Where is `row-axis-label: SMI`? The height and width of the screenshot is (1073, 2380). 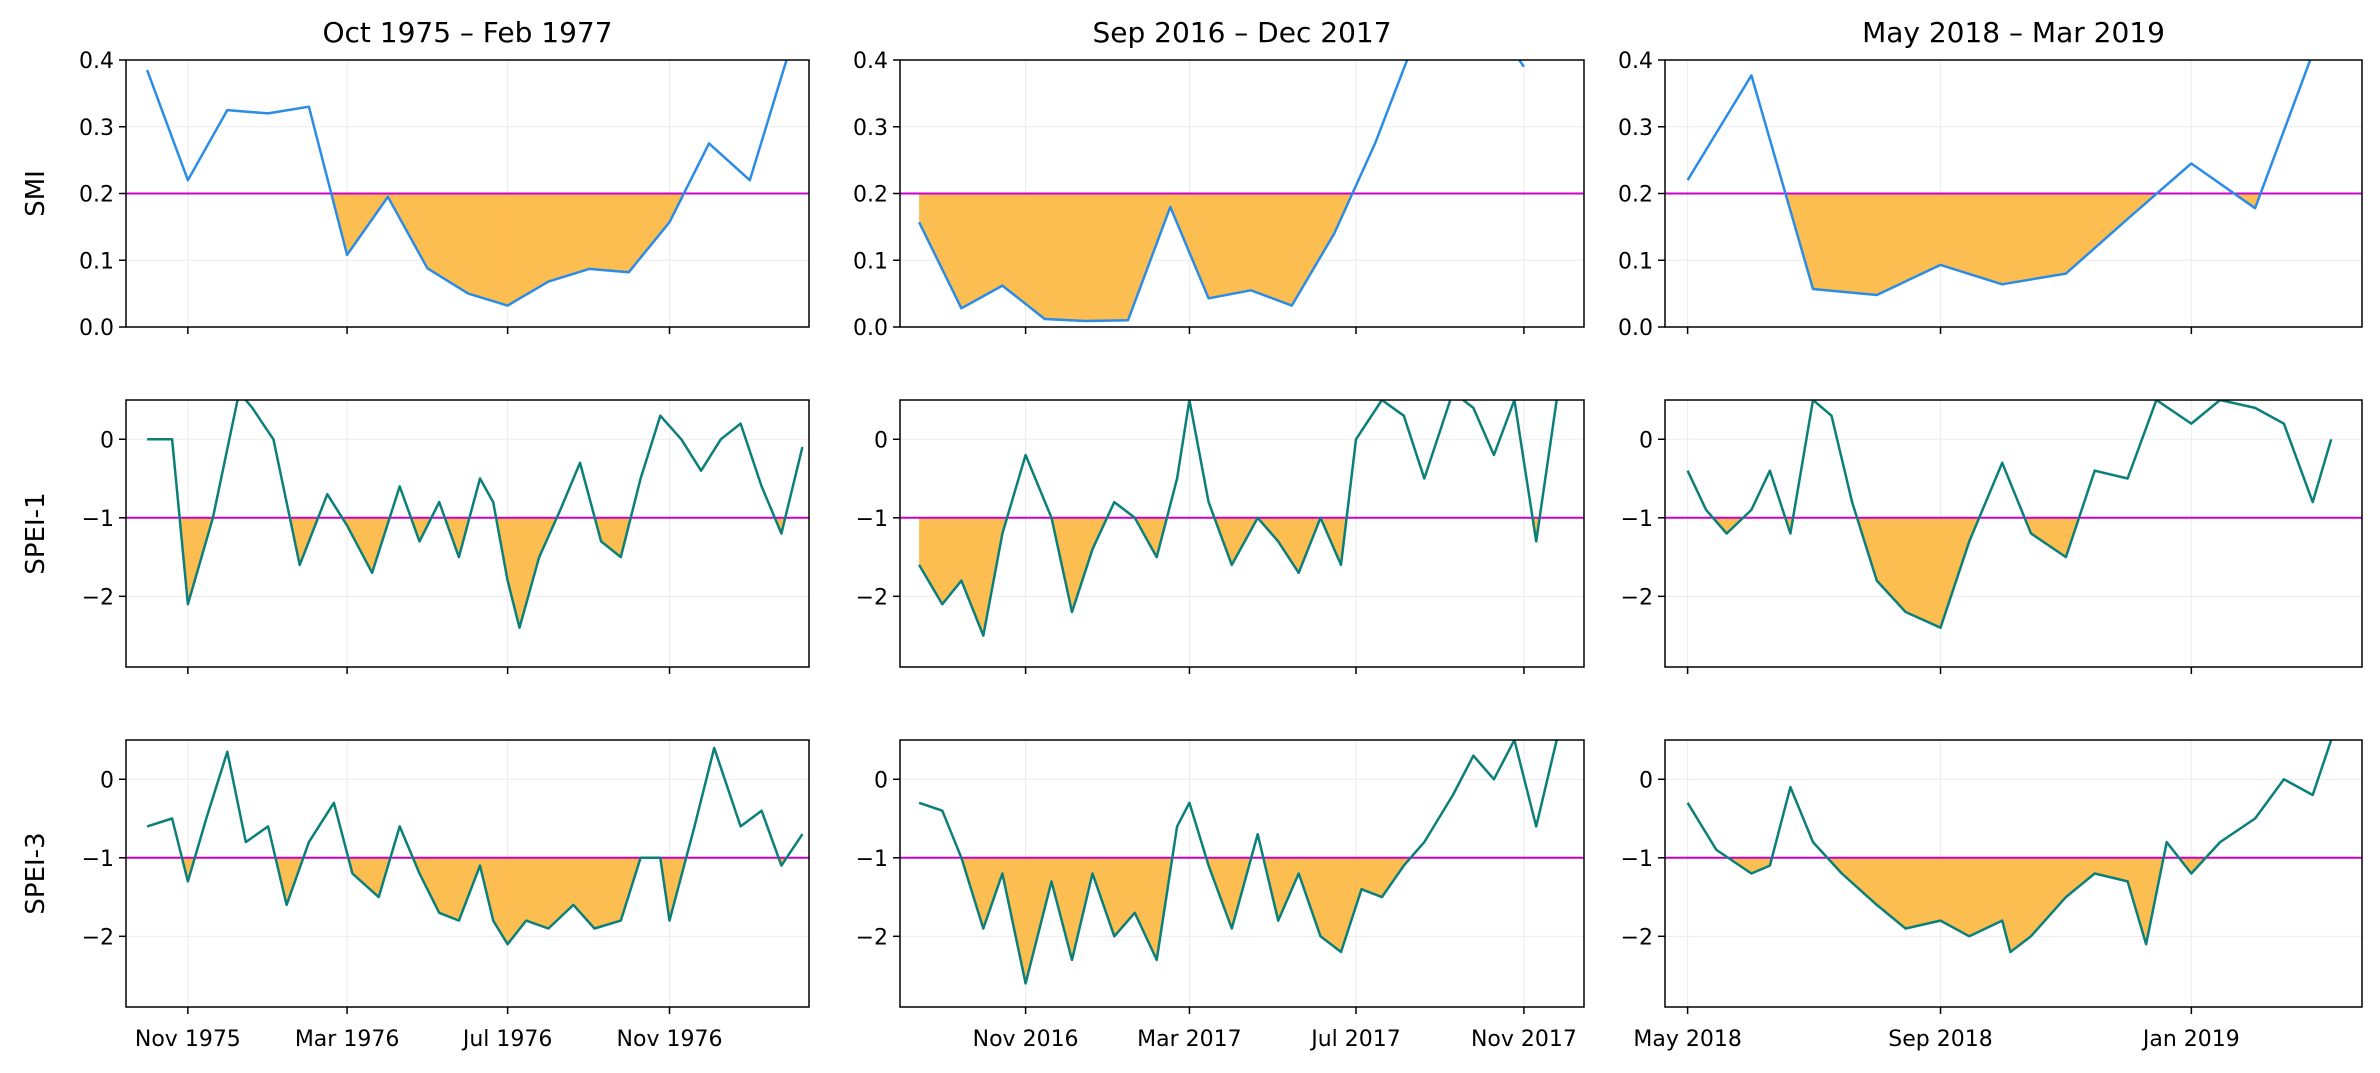
row-axis-label: SMI is located at coordinates (36, 193).